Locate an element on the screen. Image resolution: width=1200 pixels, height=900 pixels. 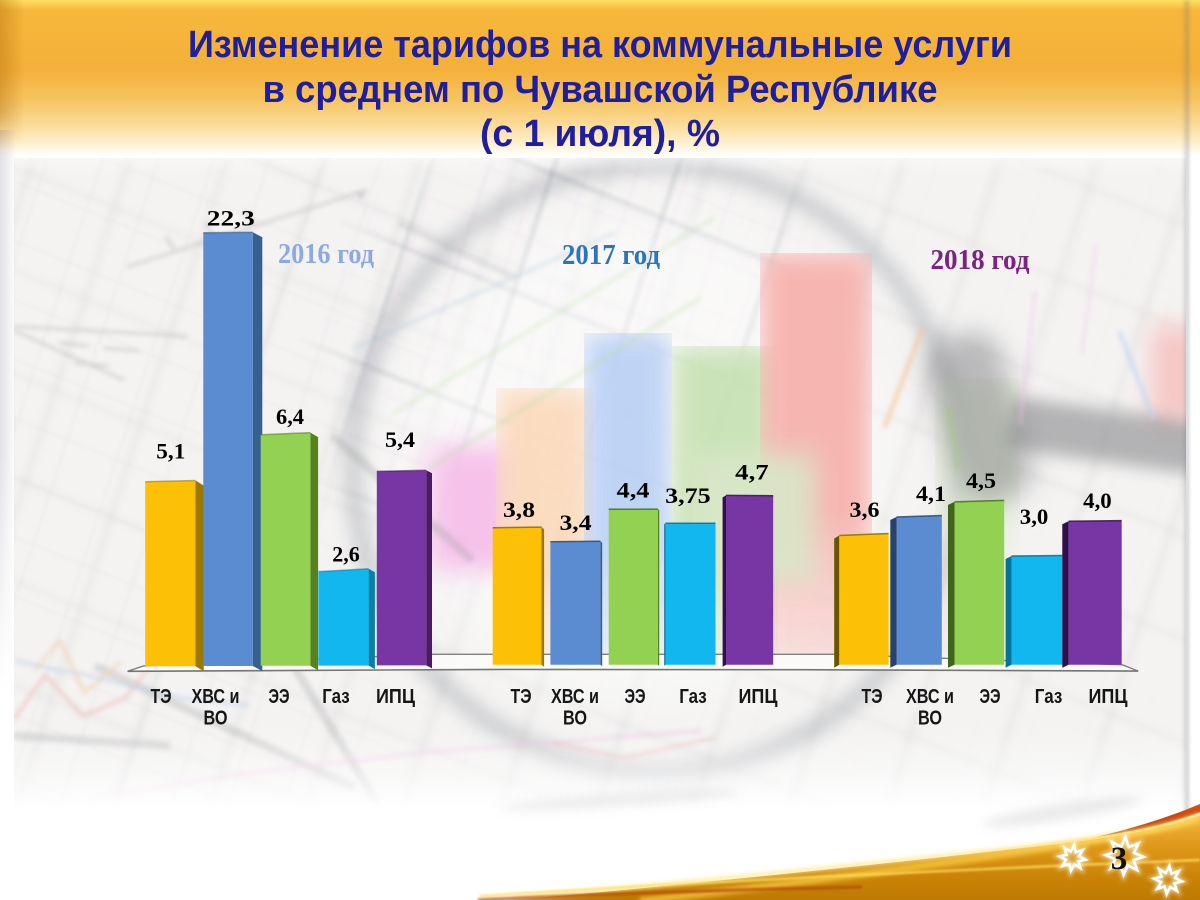
svg-text: 3,6 is located at coordinates (865, 509).